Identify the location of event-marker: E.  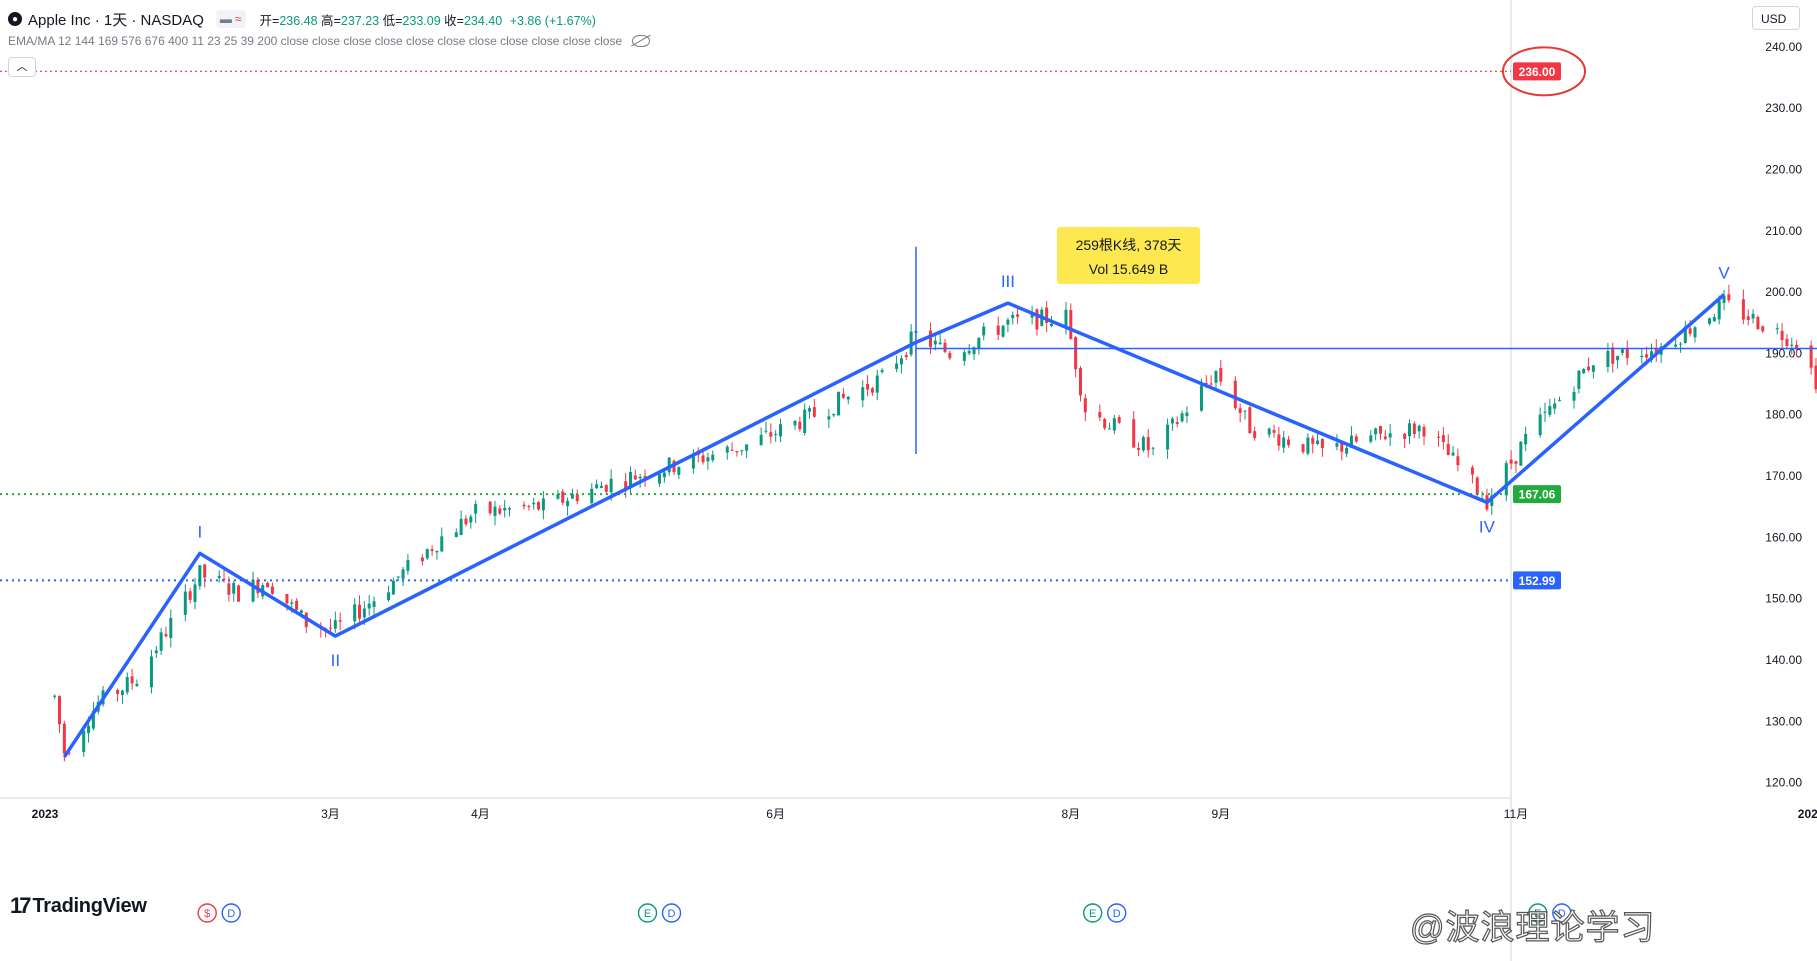
(1092, 913).